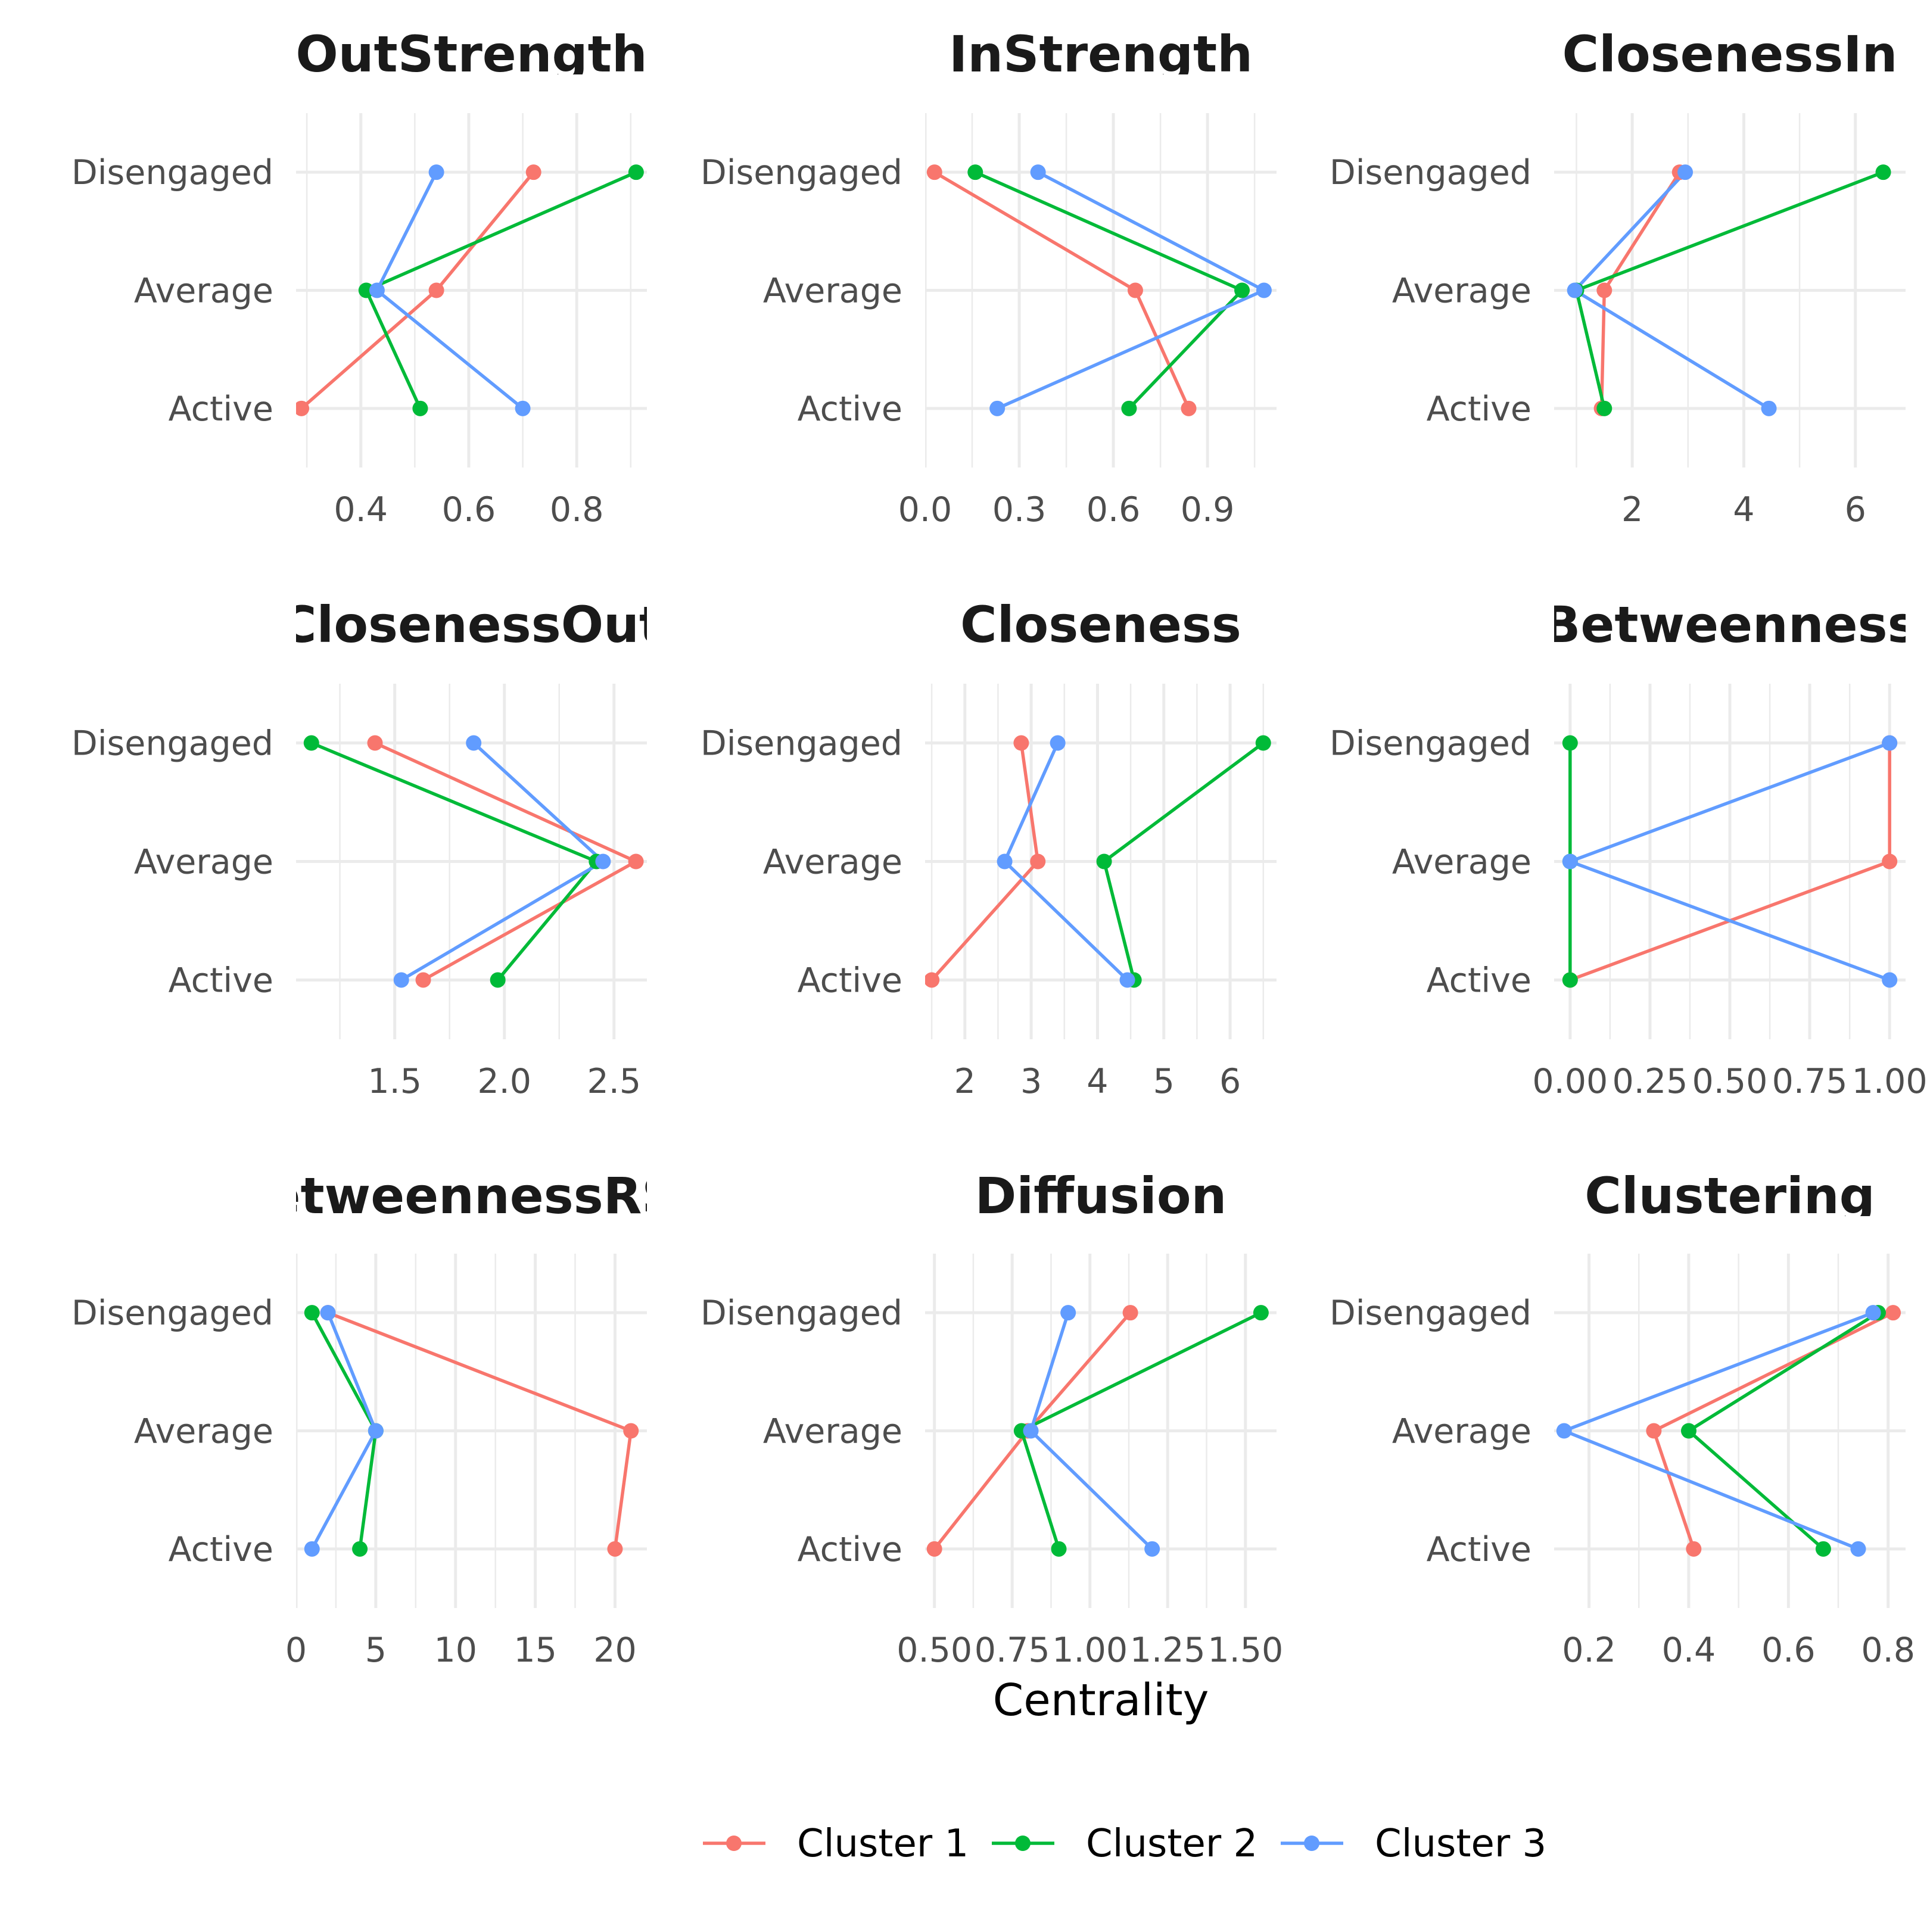  What do you see at coordinates (504, 1081) in the screenshot?
I see `x-tick-label: 2.0` at bounding box center [504, 1081].